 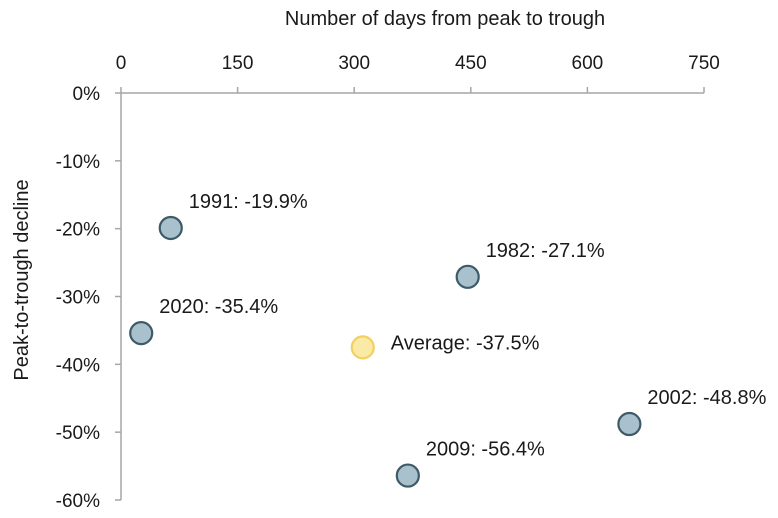 What do you see at coordinates (121, 63) in the screenshot?
I see `x-tick-label: 0` at bounding box center [121, 63].